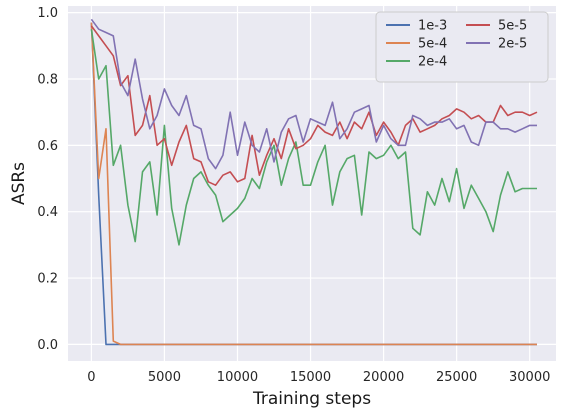 This screenshot has width=564, height=410. I want to click on x-tick-label: 20000, so click(383, 377).